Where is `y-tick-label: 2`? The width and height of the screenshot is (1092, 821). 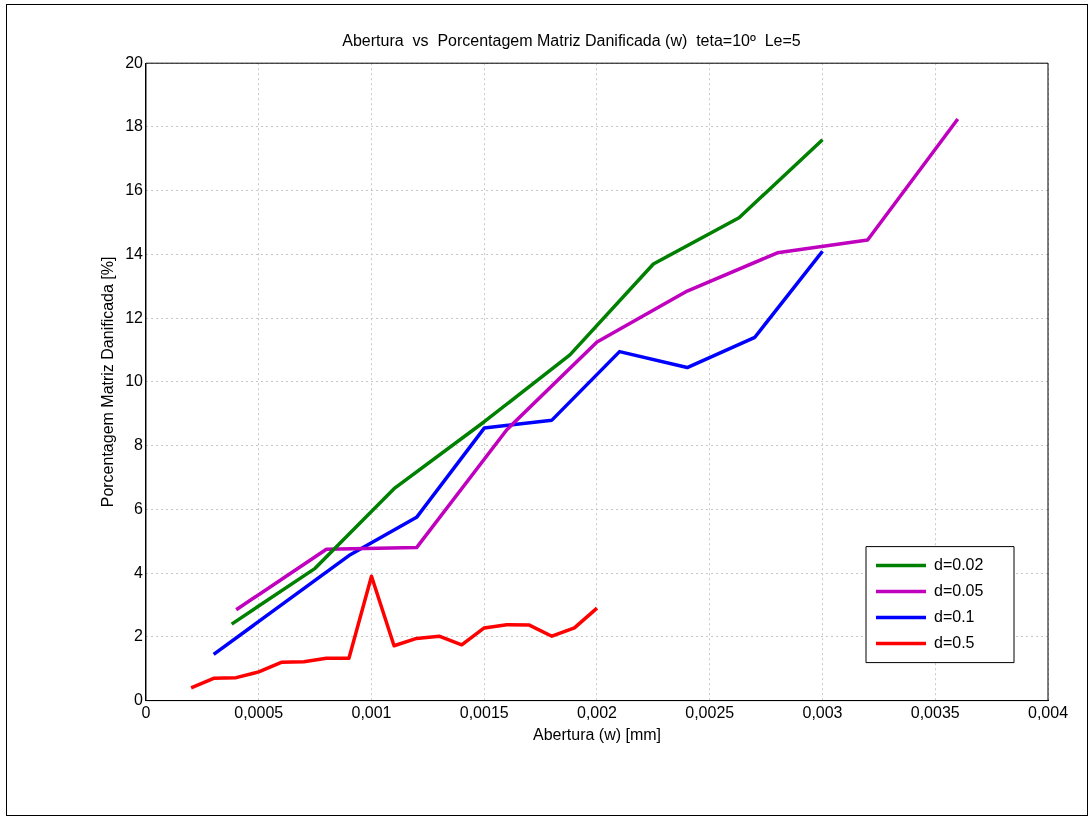 y-tick-label: 2 is located at coordinates (139, 636).